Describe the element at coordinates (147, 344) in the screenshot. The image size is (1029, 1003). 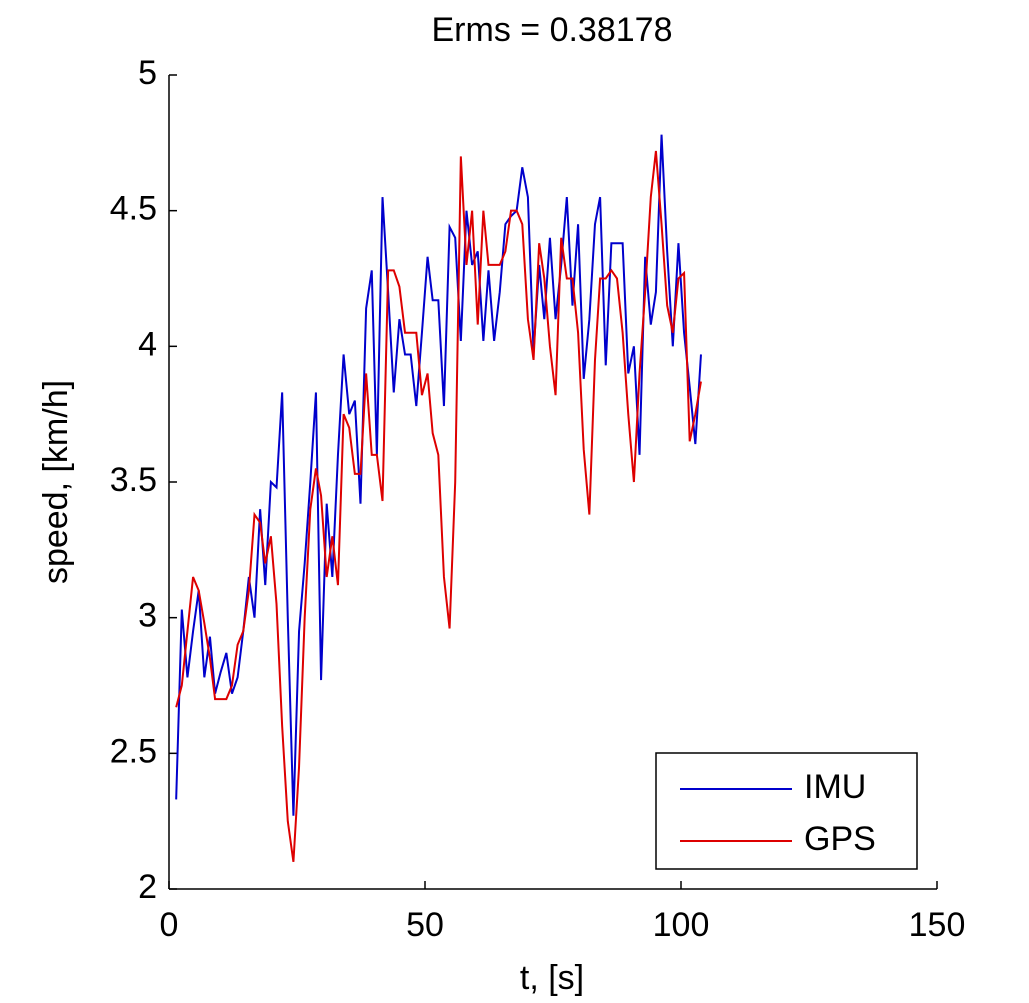
I see `y-tick-label: 4` at that location.